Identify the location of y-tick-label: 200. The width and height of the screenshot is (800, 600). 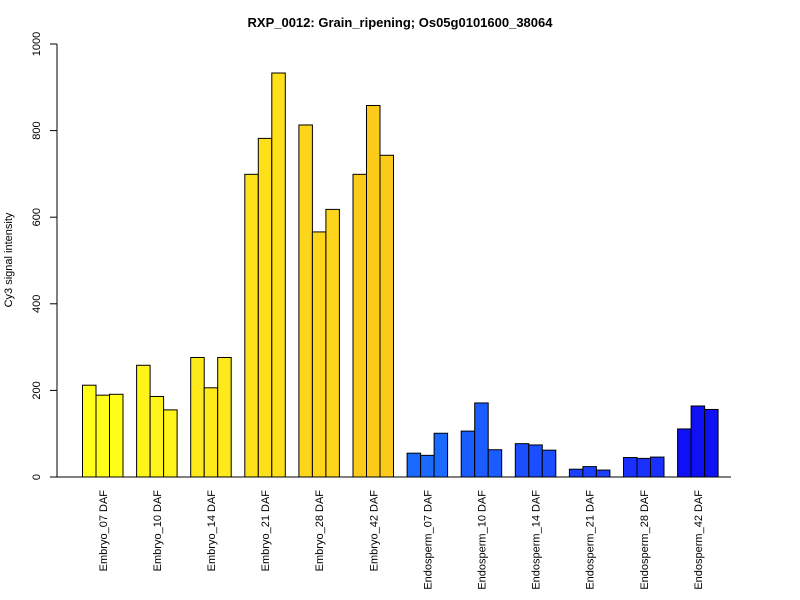
(37, 390).